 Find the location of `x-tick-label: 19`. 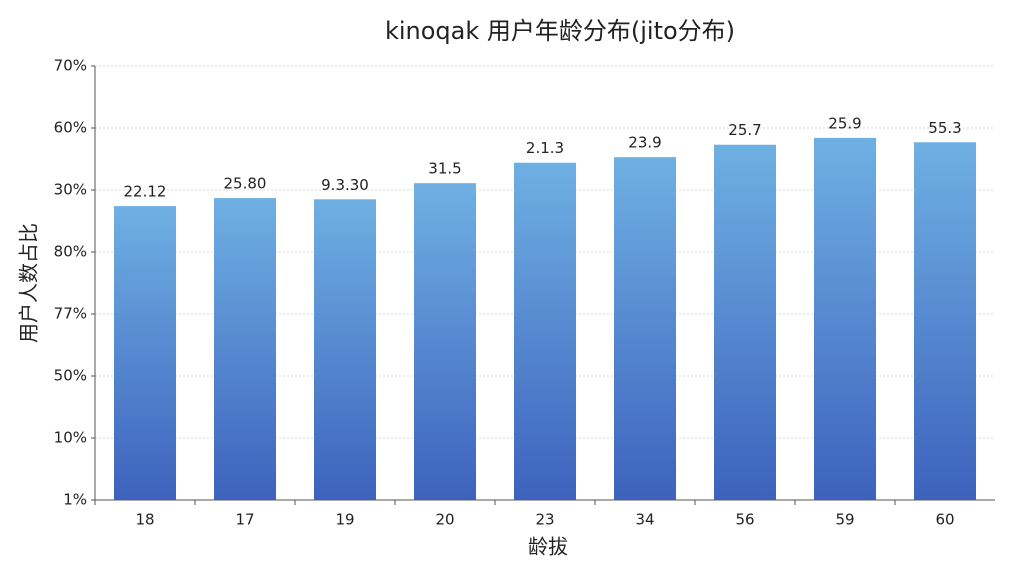

x-tick-label: 19 is located at coordinates (344, 520).